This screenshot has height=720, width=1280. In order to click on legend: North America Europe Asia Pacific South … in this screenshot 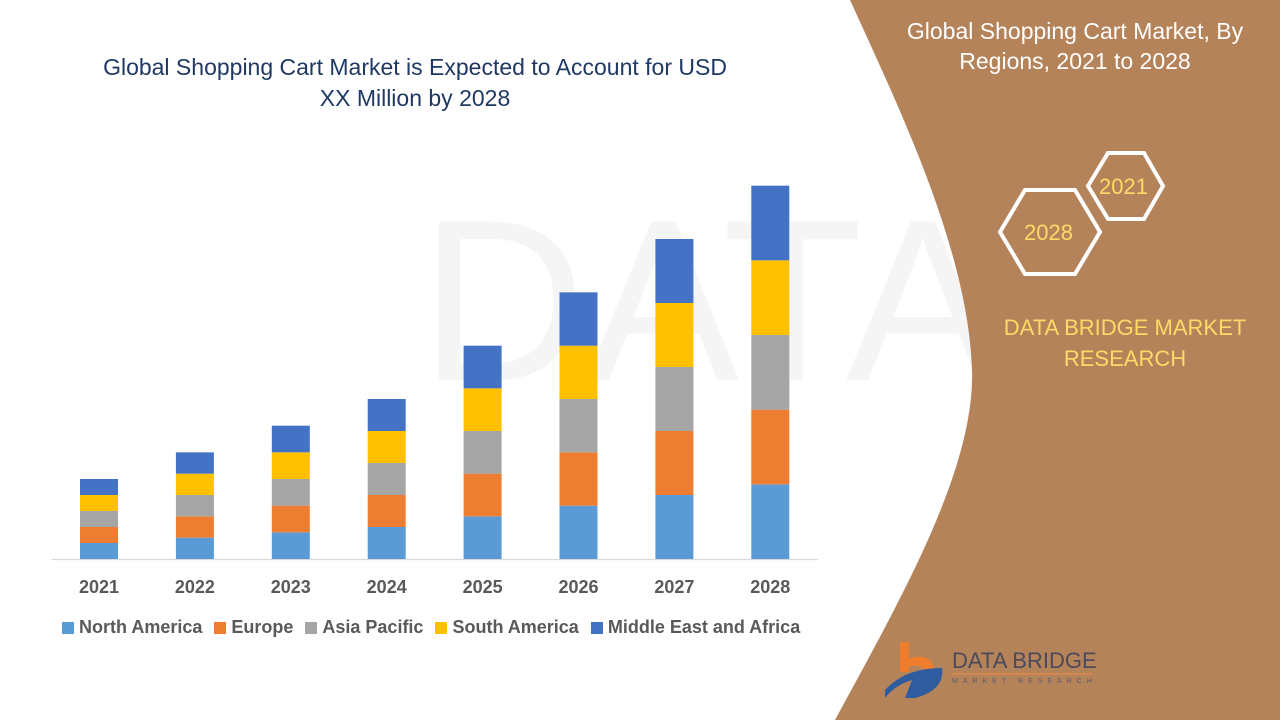, I will do `click(431, 627)`.